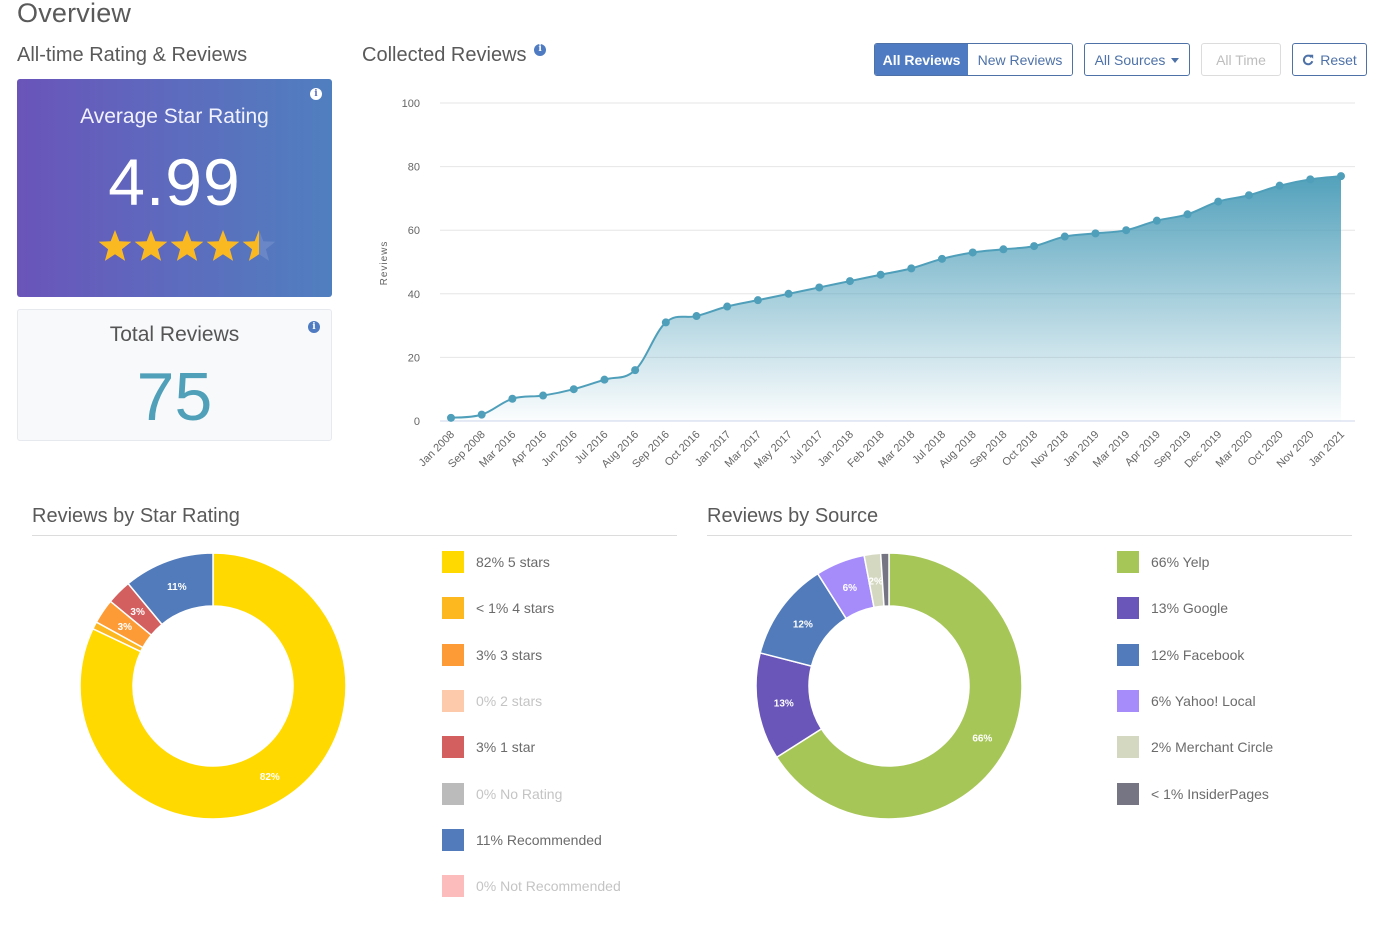 Image resolution: width=1379 pixels, height=929 pixels. Describe the element at coordinates (1308, 59) in the screenshot. I see `redo-icon` at that location.